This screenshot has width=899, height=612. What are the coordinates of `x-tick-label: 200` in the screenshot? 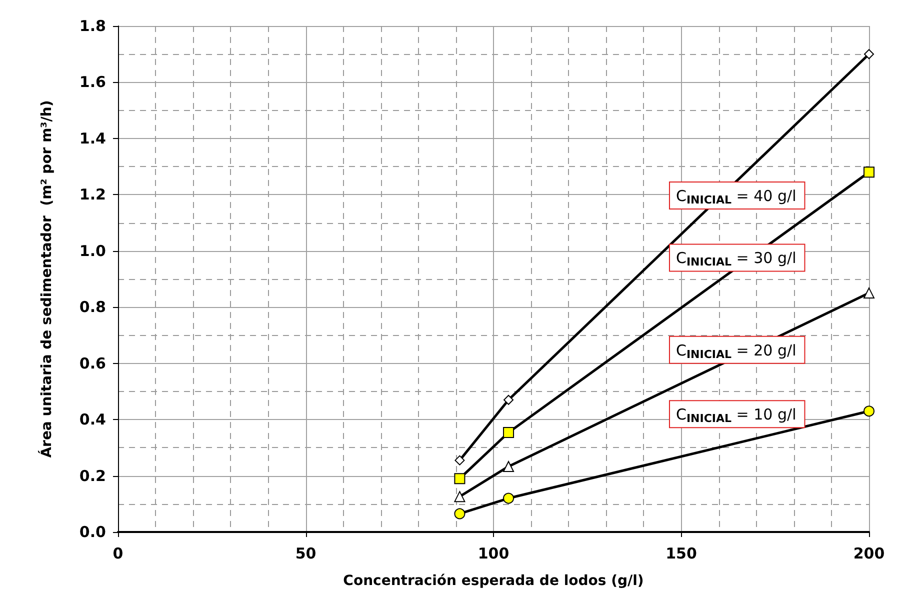 It's located at (869, 553).